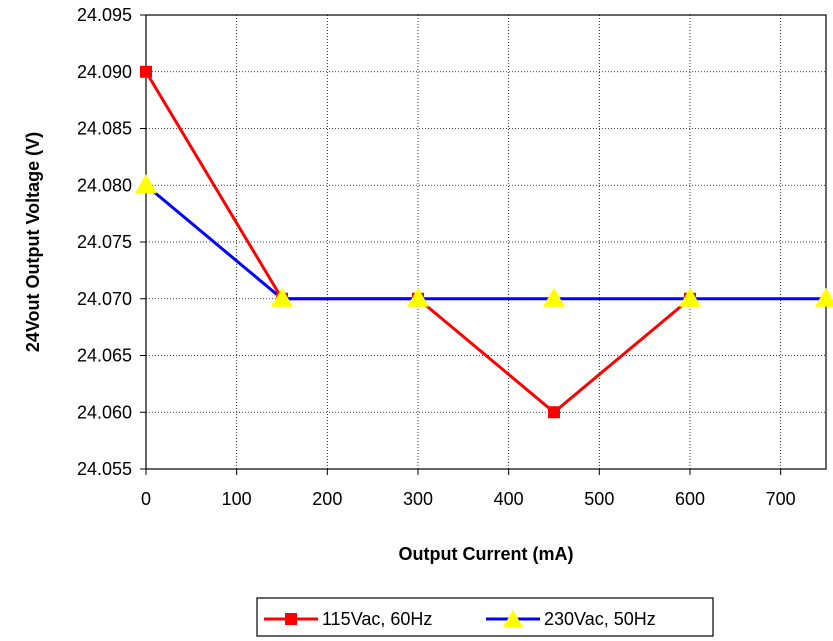 The image size is (833, 641). What do you see at coordinates (690, 499) in the screenshot?
I see `x-tick-label: 600` at bounding box center [690, 499].